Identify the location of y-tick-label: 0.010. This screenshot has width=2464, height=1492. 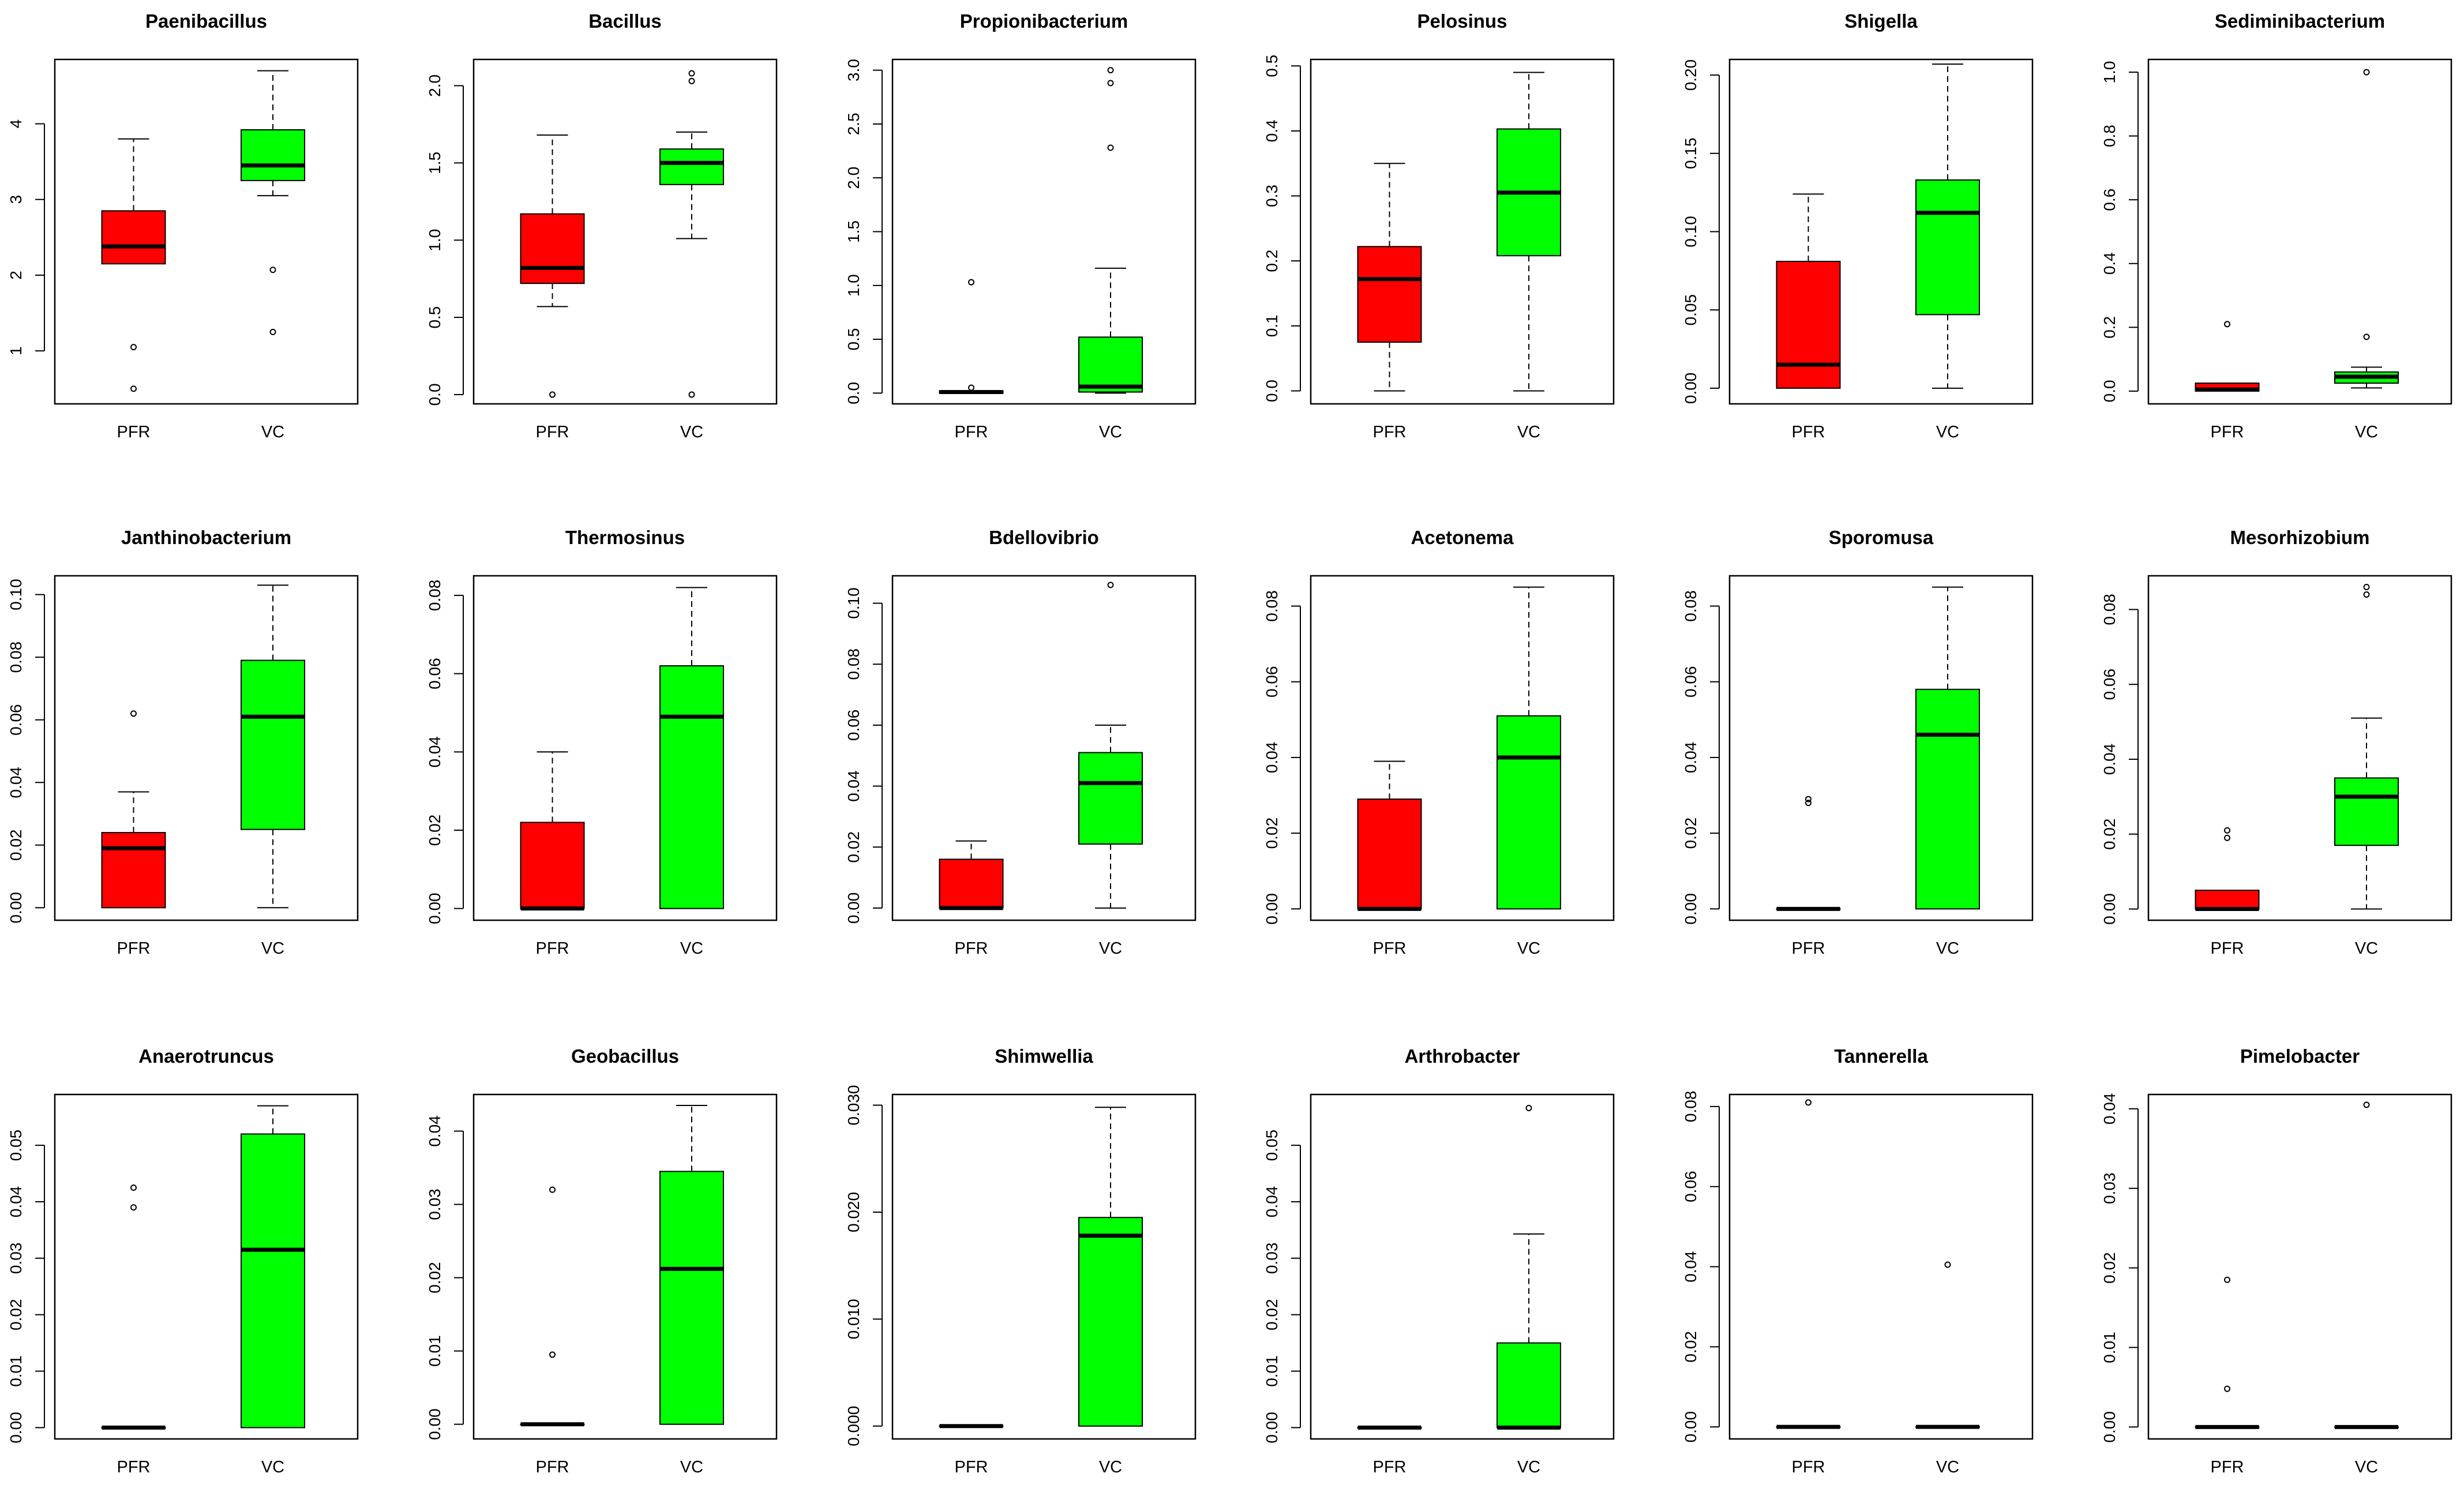
(853, 1319).